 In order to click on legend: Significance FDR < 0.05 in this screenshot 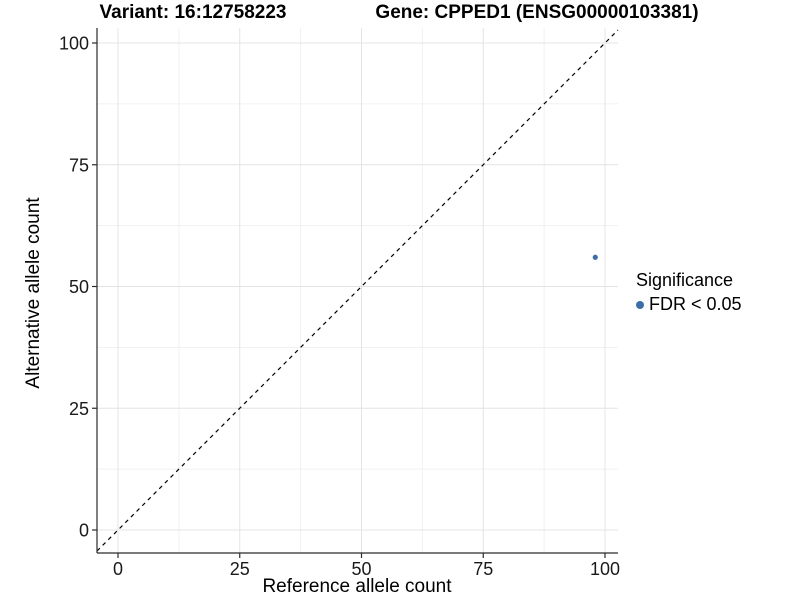, I will do `click(689, 292)`.